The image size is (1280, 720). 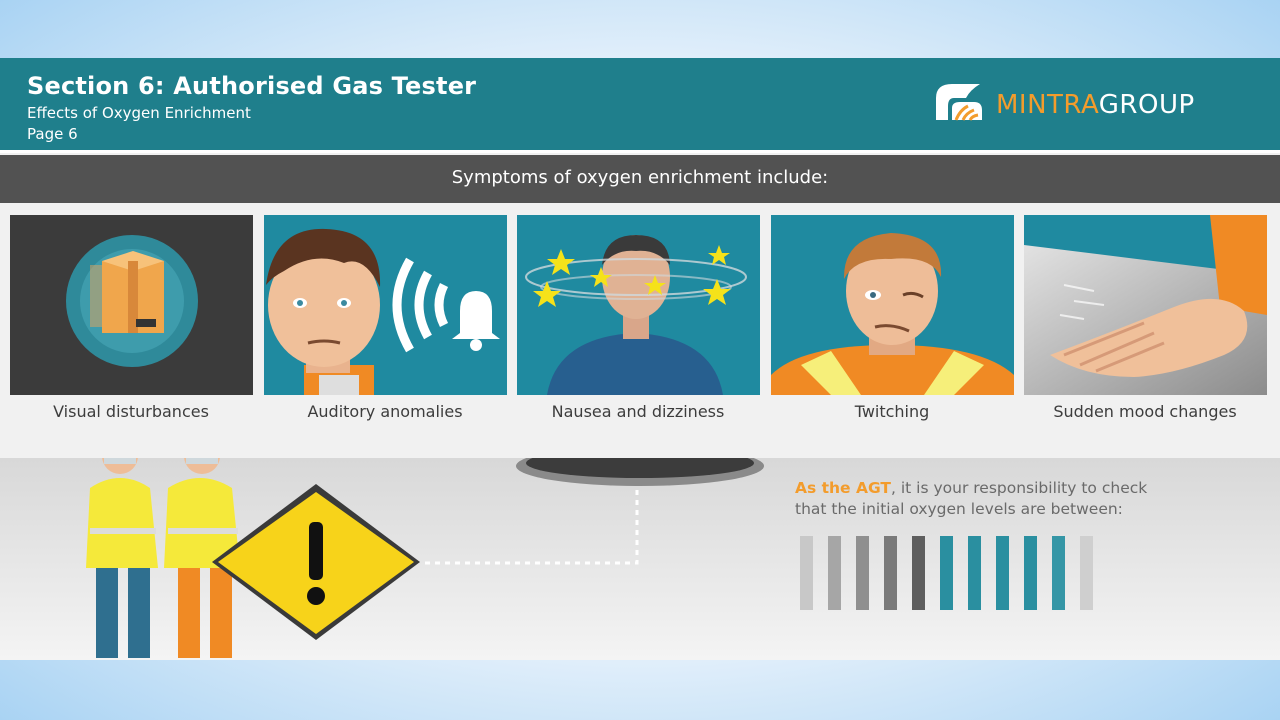 What do you see at coordinates (638, 411) in the screenshot?
I see `symptom-label-nausea: Nausea and dizziness` at bounding box center [638, 411].